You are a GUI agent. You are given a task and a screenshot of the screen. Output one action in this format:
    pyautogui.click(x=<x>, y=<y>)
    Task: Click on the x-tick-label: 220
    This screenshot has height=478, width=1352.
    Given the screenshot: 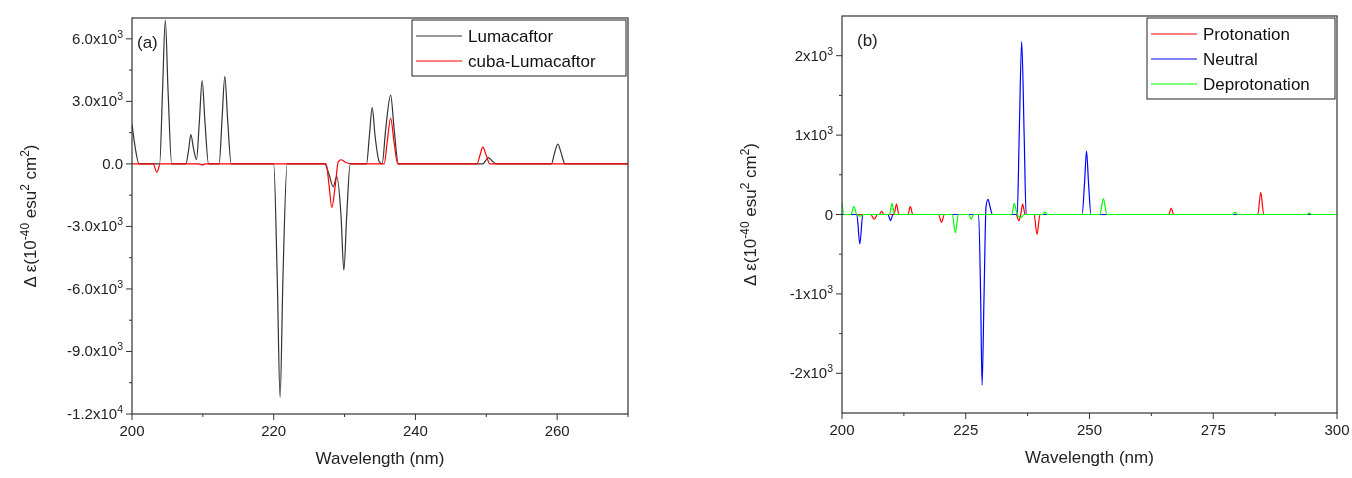 What is the action you would take?
    pyautogui.click(x=274, y=430)
    